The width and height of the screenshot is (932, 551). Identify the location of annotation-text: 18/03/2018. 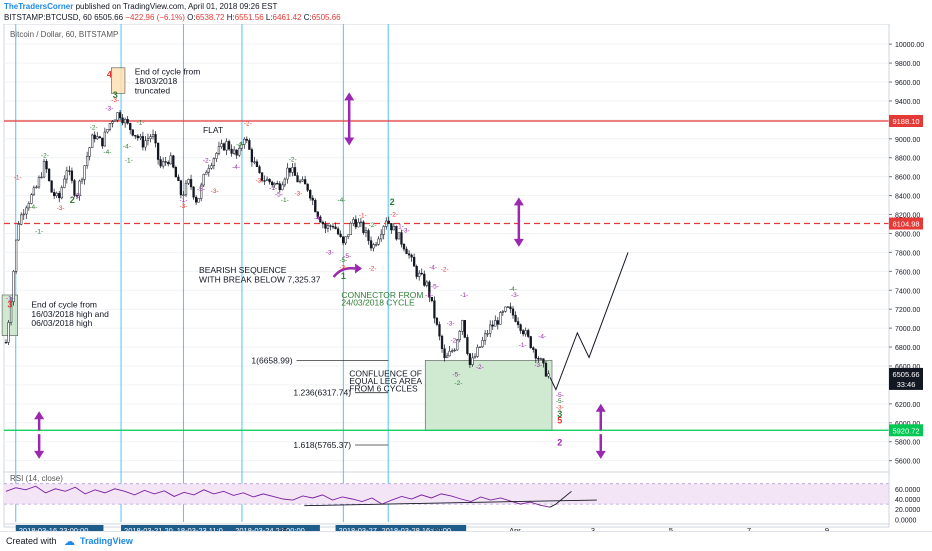
(156, 81).